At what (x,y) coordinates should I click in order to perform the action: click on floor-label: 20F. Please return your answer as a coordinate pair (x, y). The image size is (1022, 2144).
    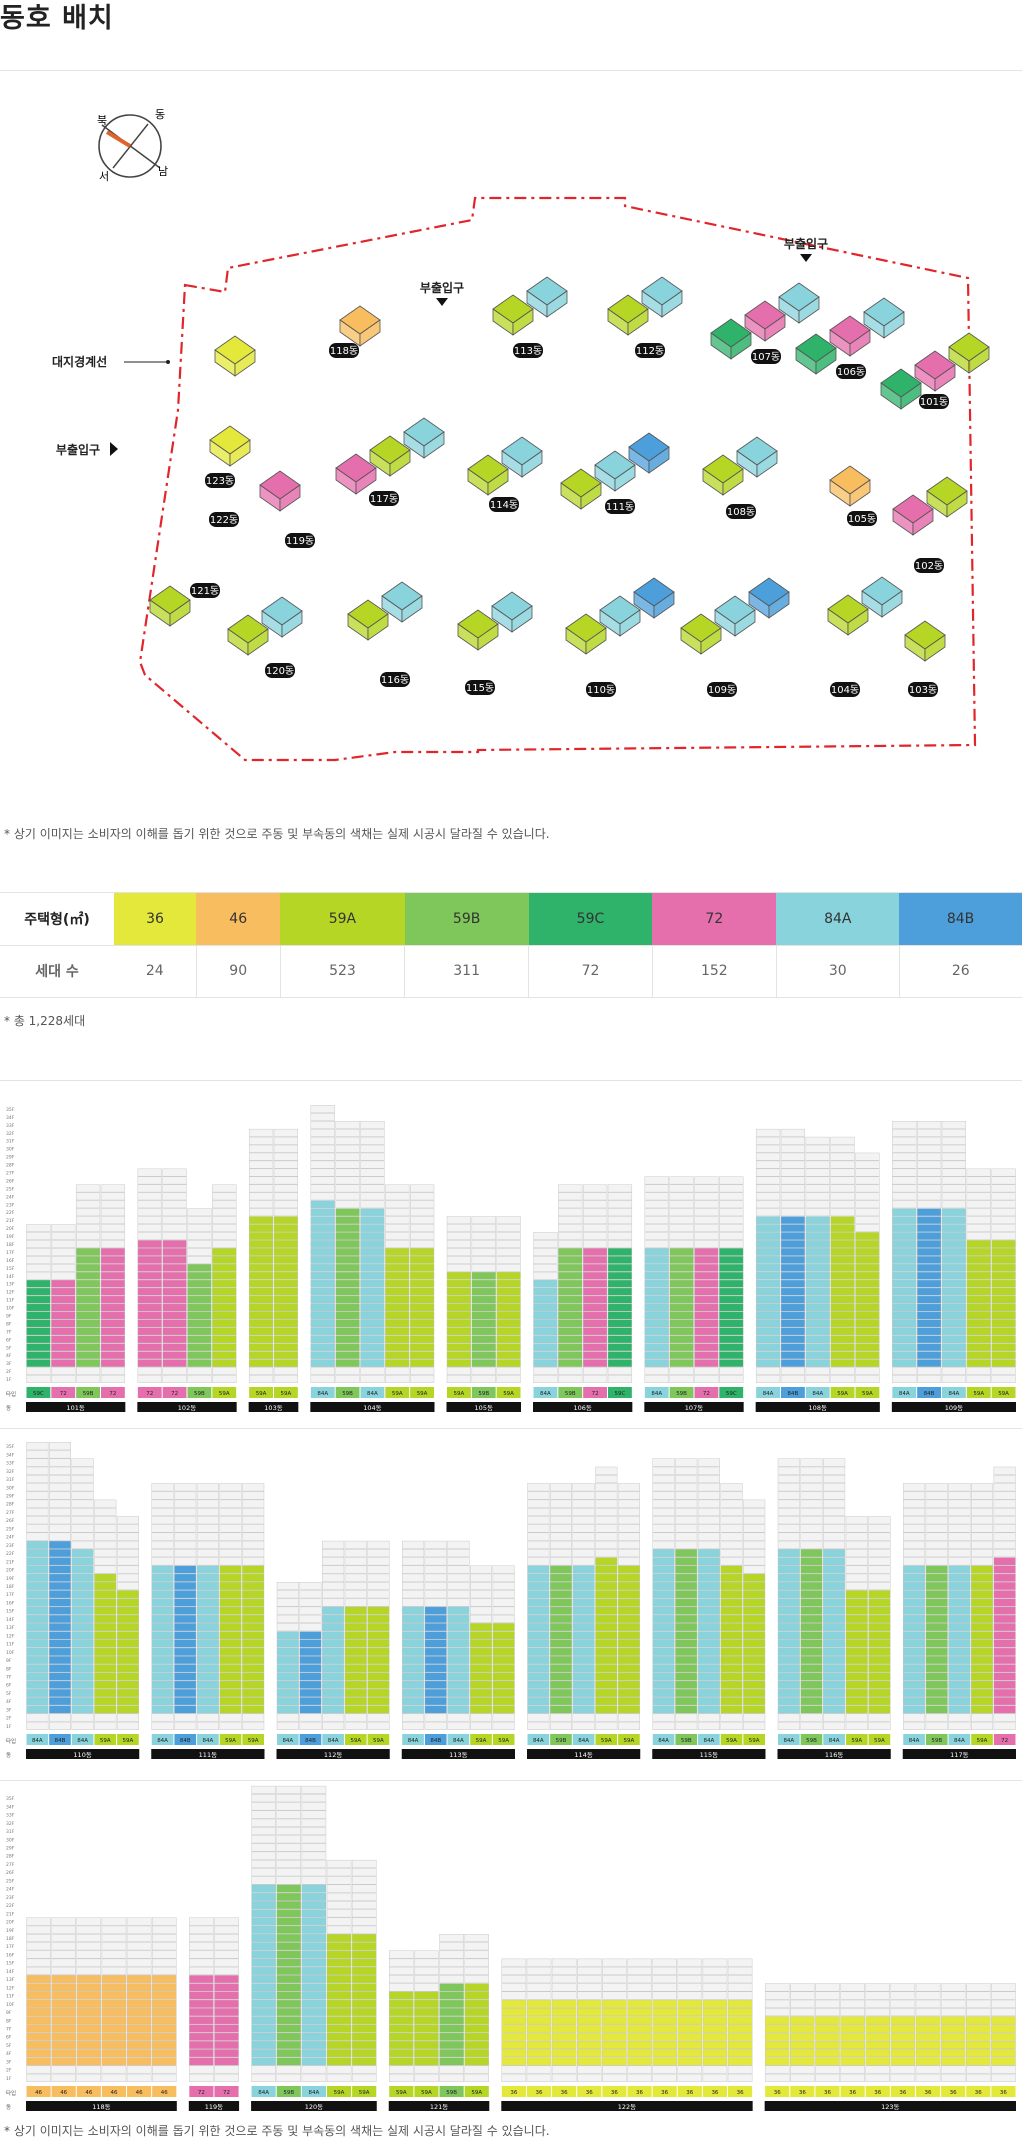
    Looking at the image, I should click on (10, 1229).